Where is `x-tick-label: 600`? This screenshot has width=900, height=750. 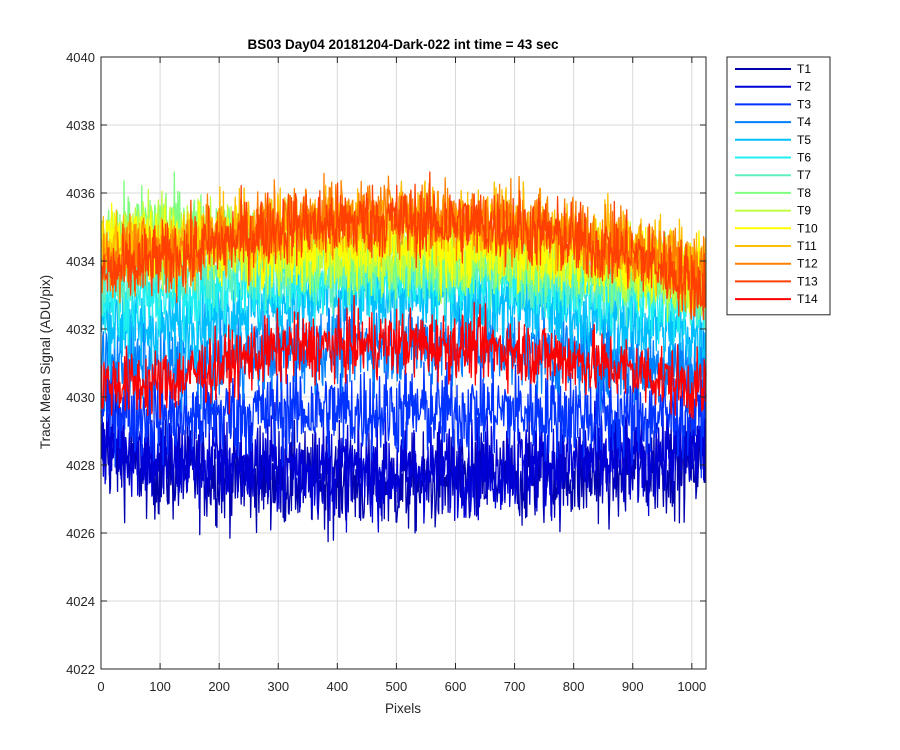
x-tick-label: 600 is located at coordinates (456, 686).